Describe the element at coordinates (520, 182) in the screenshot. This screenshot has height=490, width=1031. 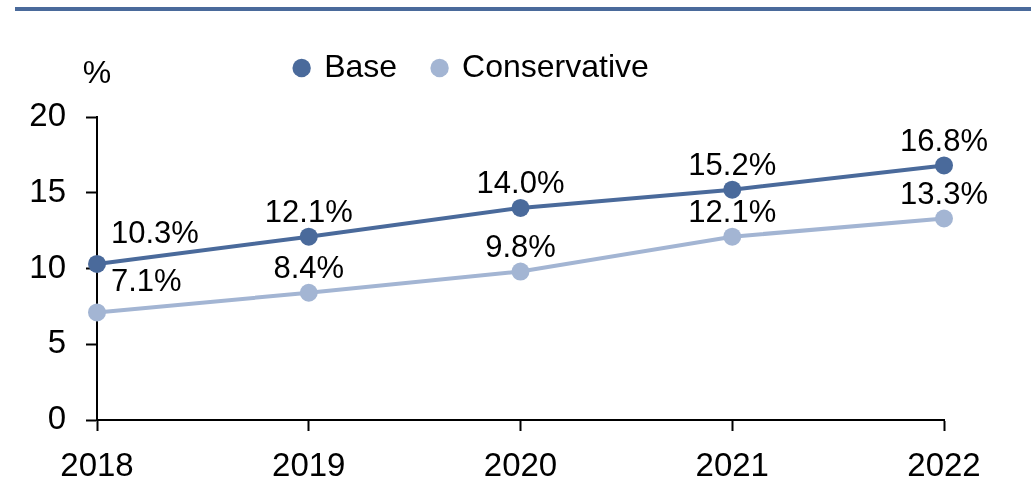
I see `data-label: 14.0%` at that location.